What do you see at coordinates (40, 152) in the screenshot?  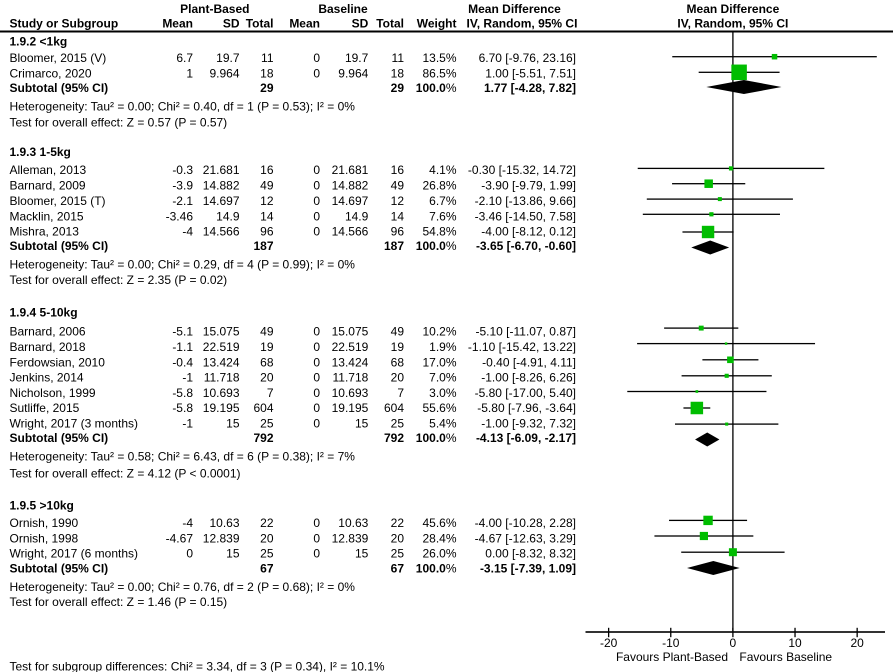 I see `svg-text: 1.9.3 1-5kg` at bounding box center [40, 152].